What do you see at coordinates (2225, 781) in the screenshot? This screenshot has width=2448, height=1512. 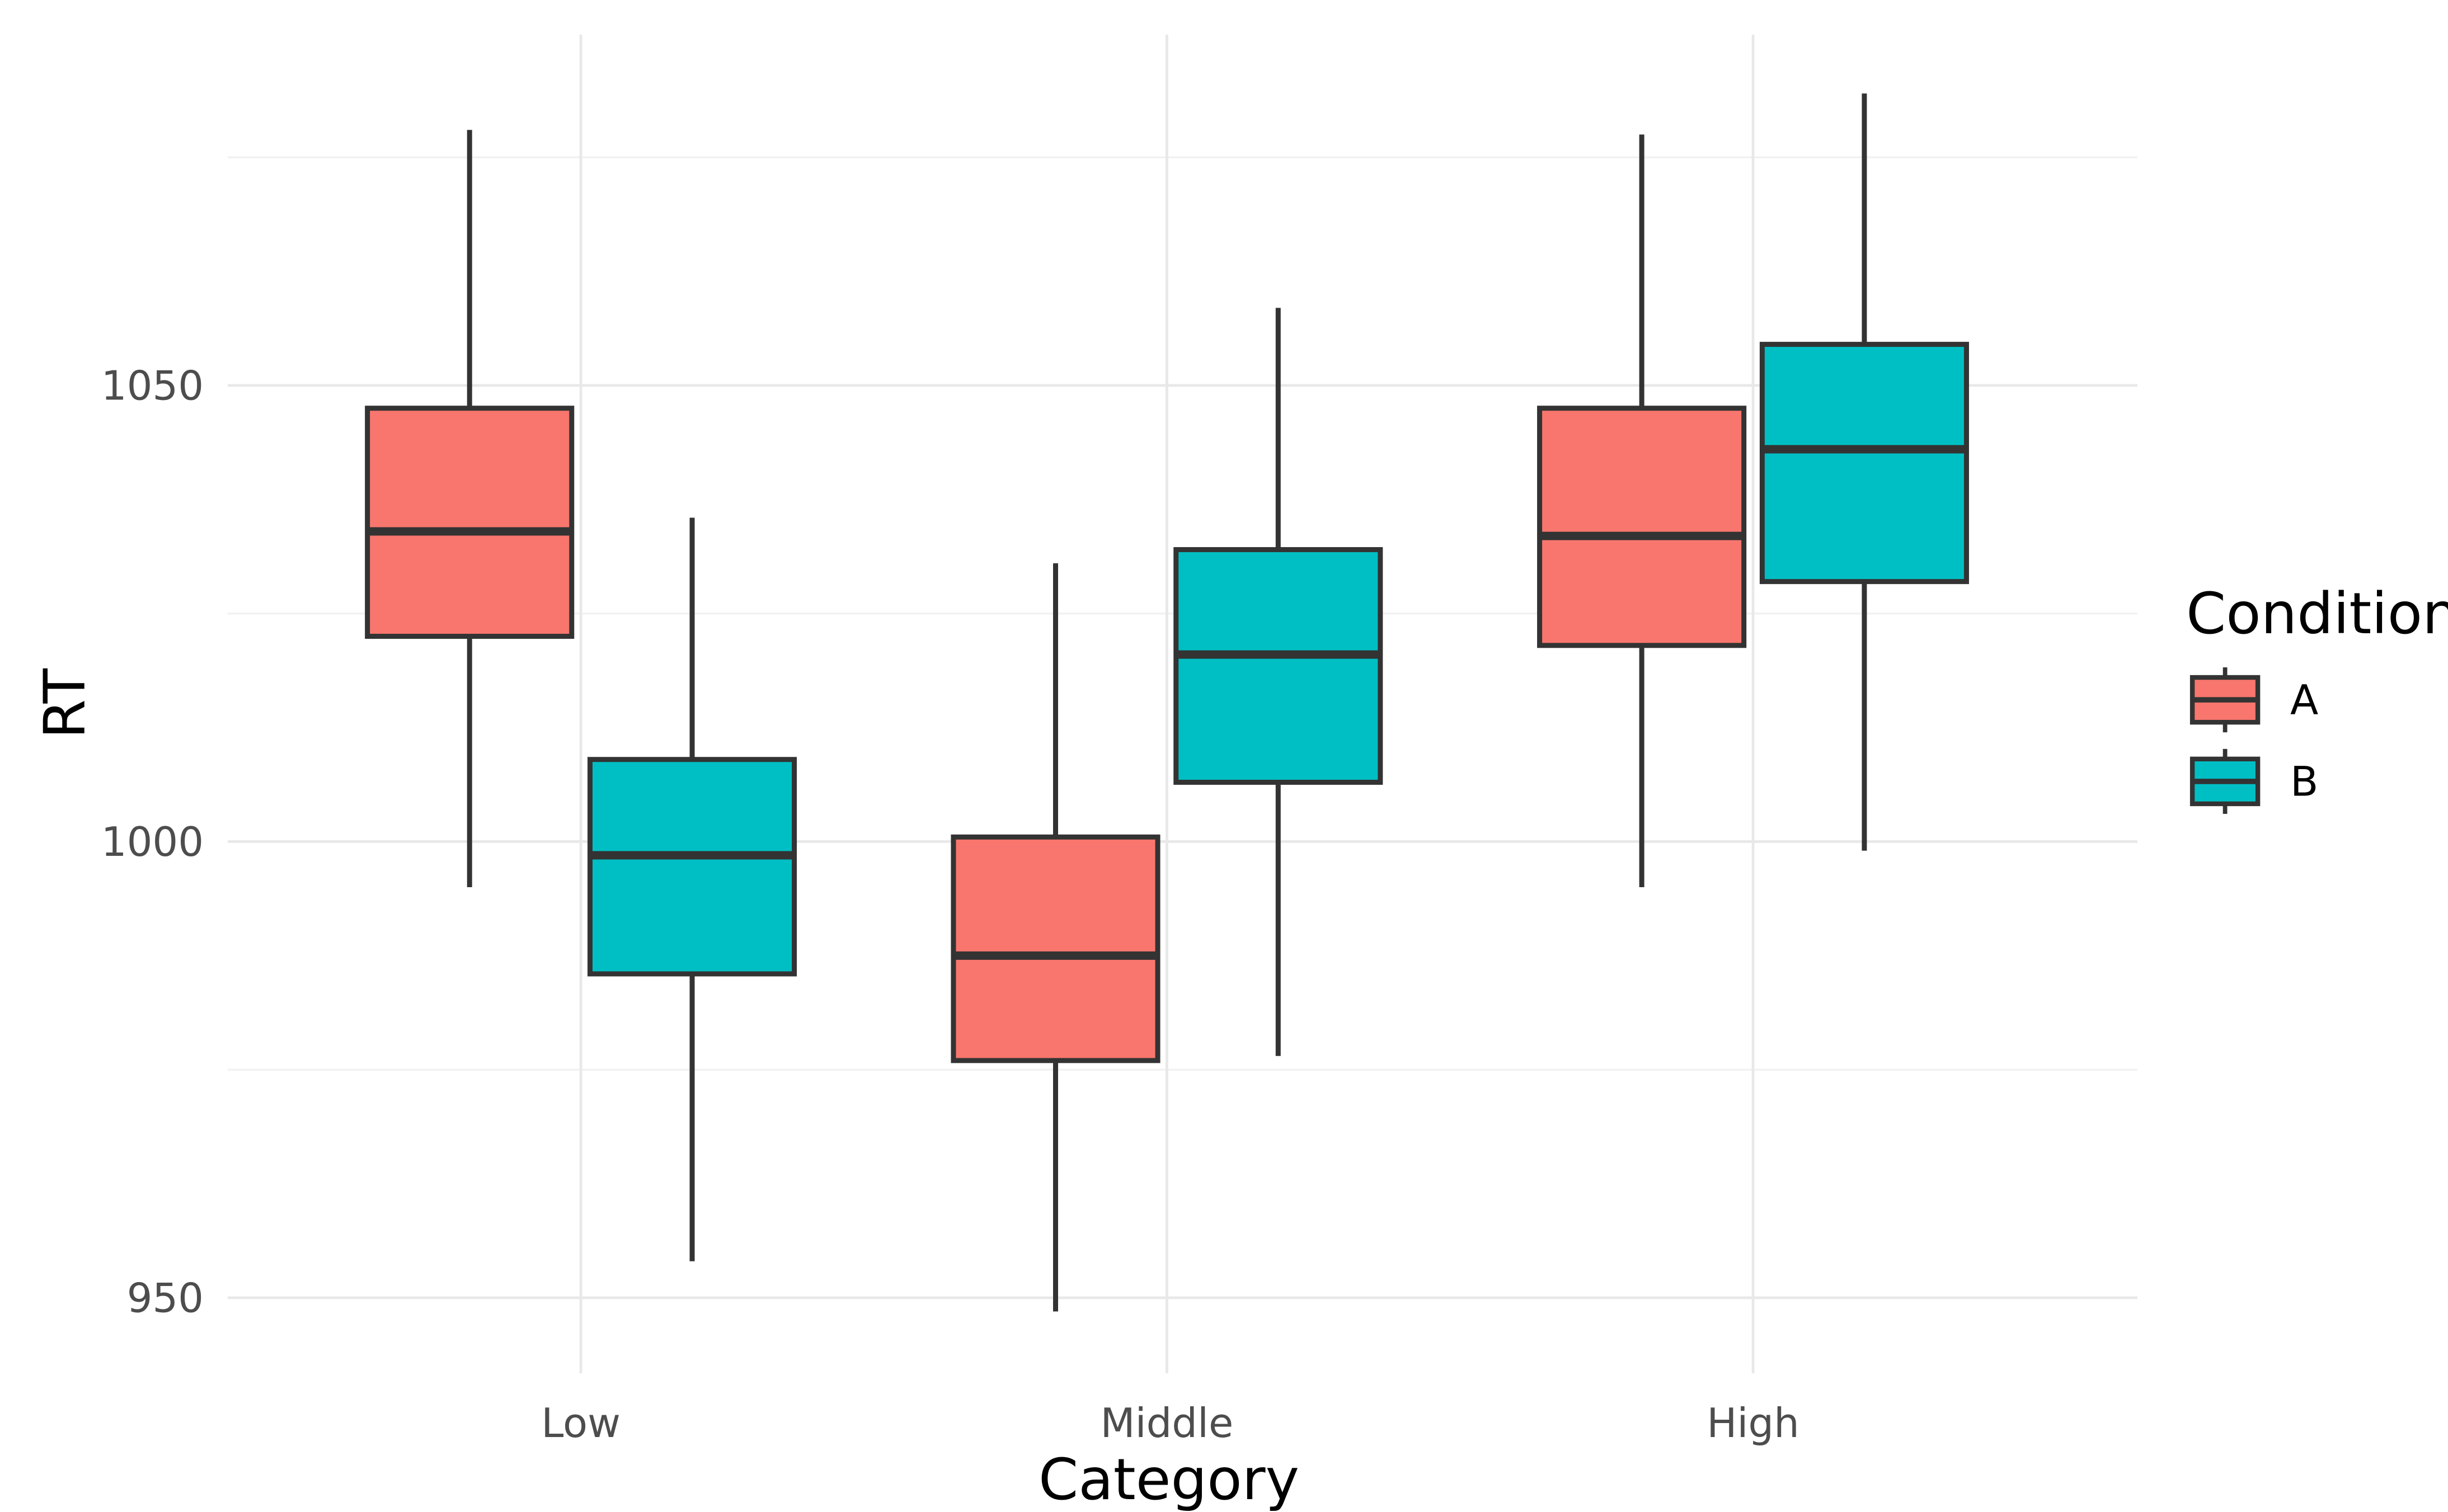 I see `legend-key-b` at bounding box center [2225, 781].